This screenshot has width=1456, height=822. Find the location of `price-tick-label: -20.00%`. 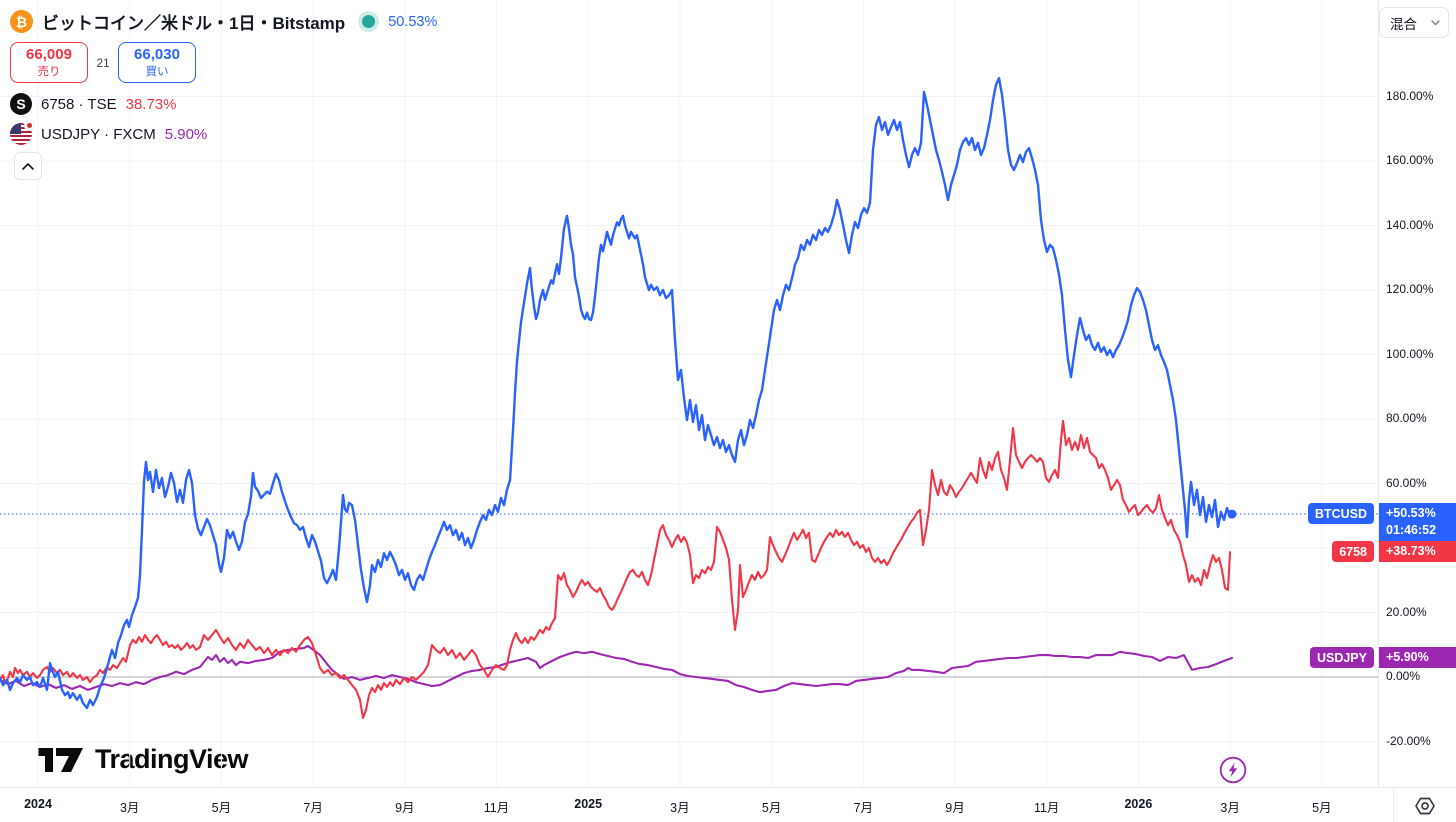

price-tick-label: -20.00% is located at coordinates (1408, 740).